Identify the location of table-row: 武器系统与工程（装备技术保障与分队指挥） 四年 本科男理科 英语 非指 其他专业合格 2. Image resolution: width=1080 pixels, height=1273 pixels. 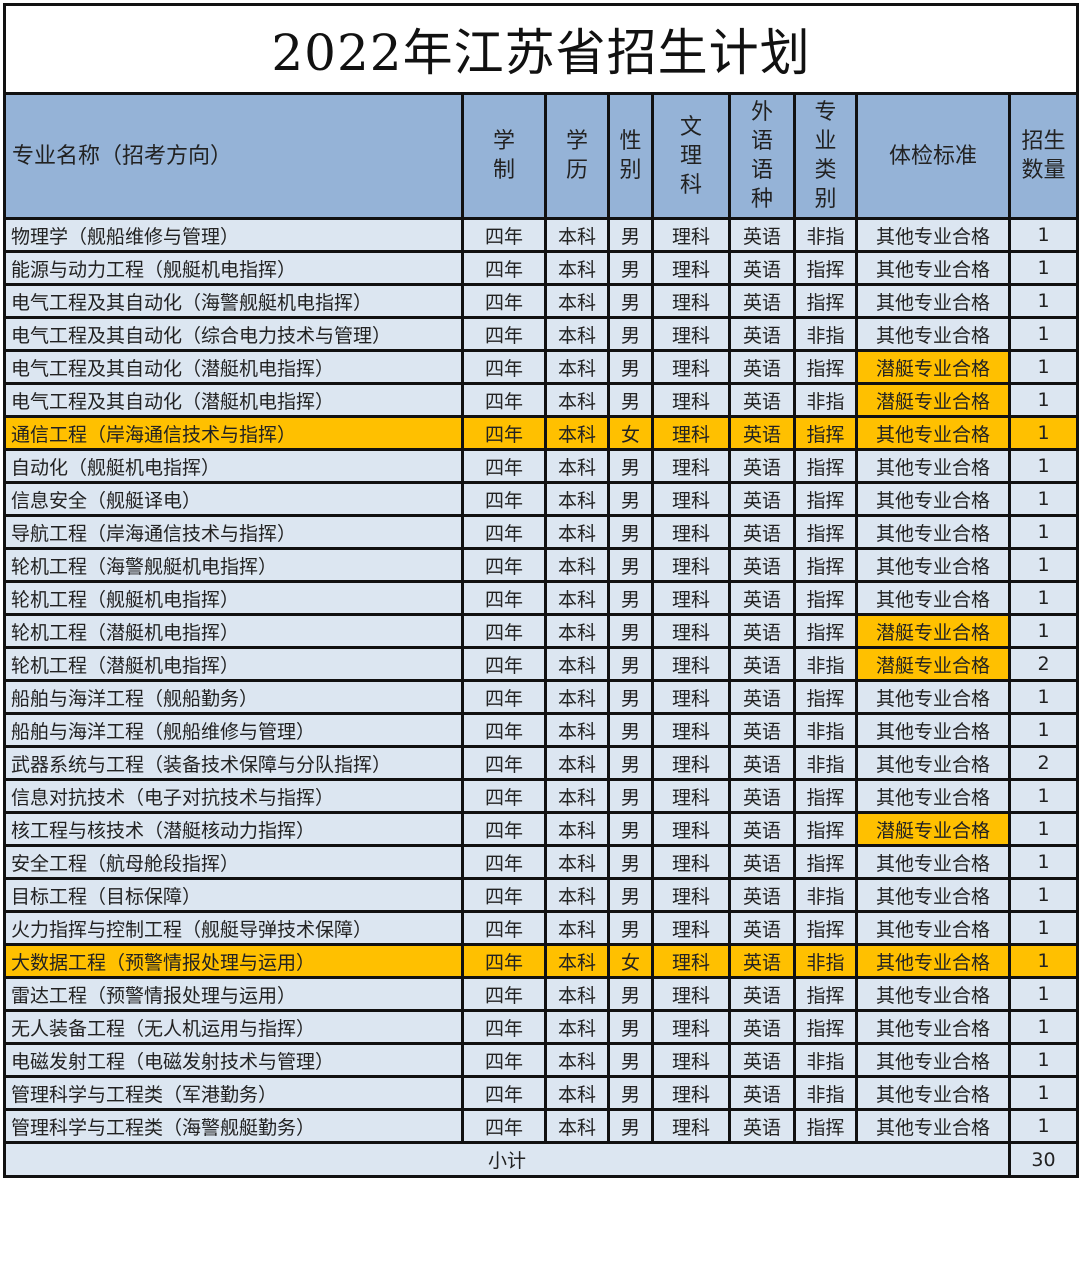
(541, 763).